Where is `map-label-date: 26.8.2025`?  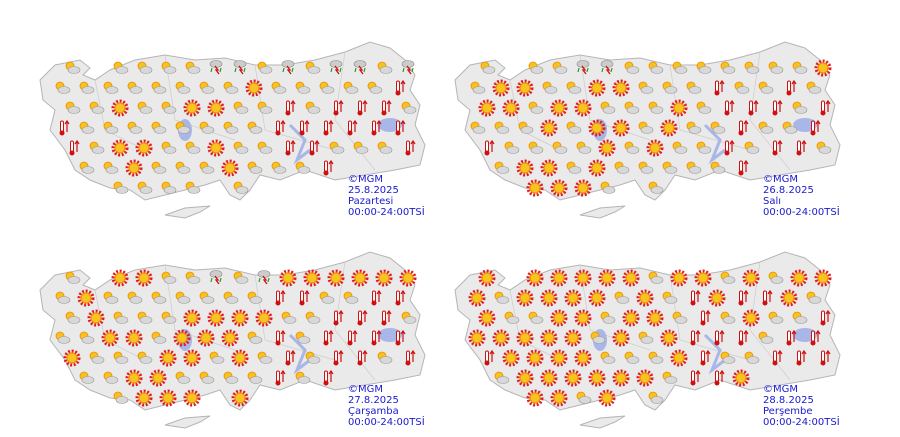 map-label-date: 26.8.2025 is located at coordinates (788, 190).